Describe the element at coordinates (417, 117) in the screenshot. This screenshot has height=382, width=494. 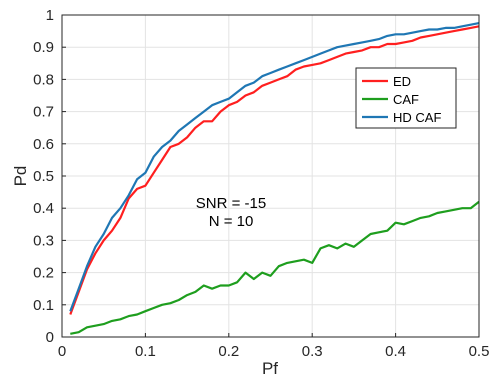
I see `legend-label-hd-caf: HD CAF` at that location.